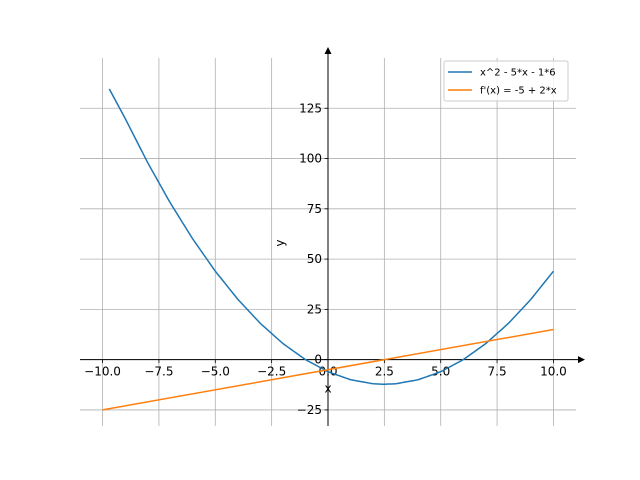  I want to click on x-axis-arrow-icon, so click(581, 360).